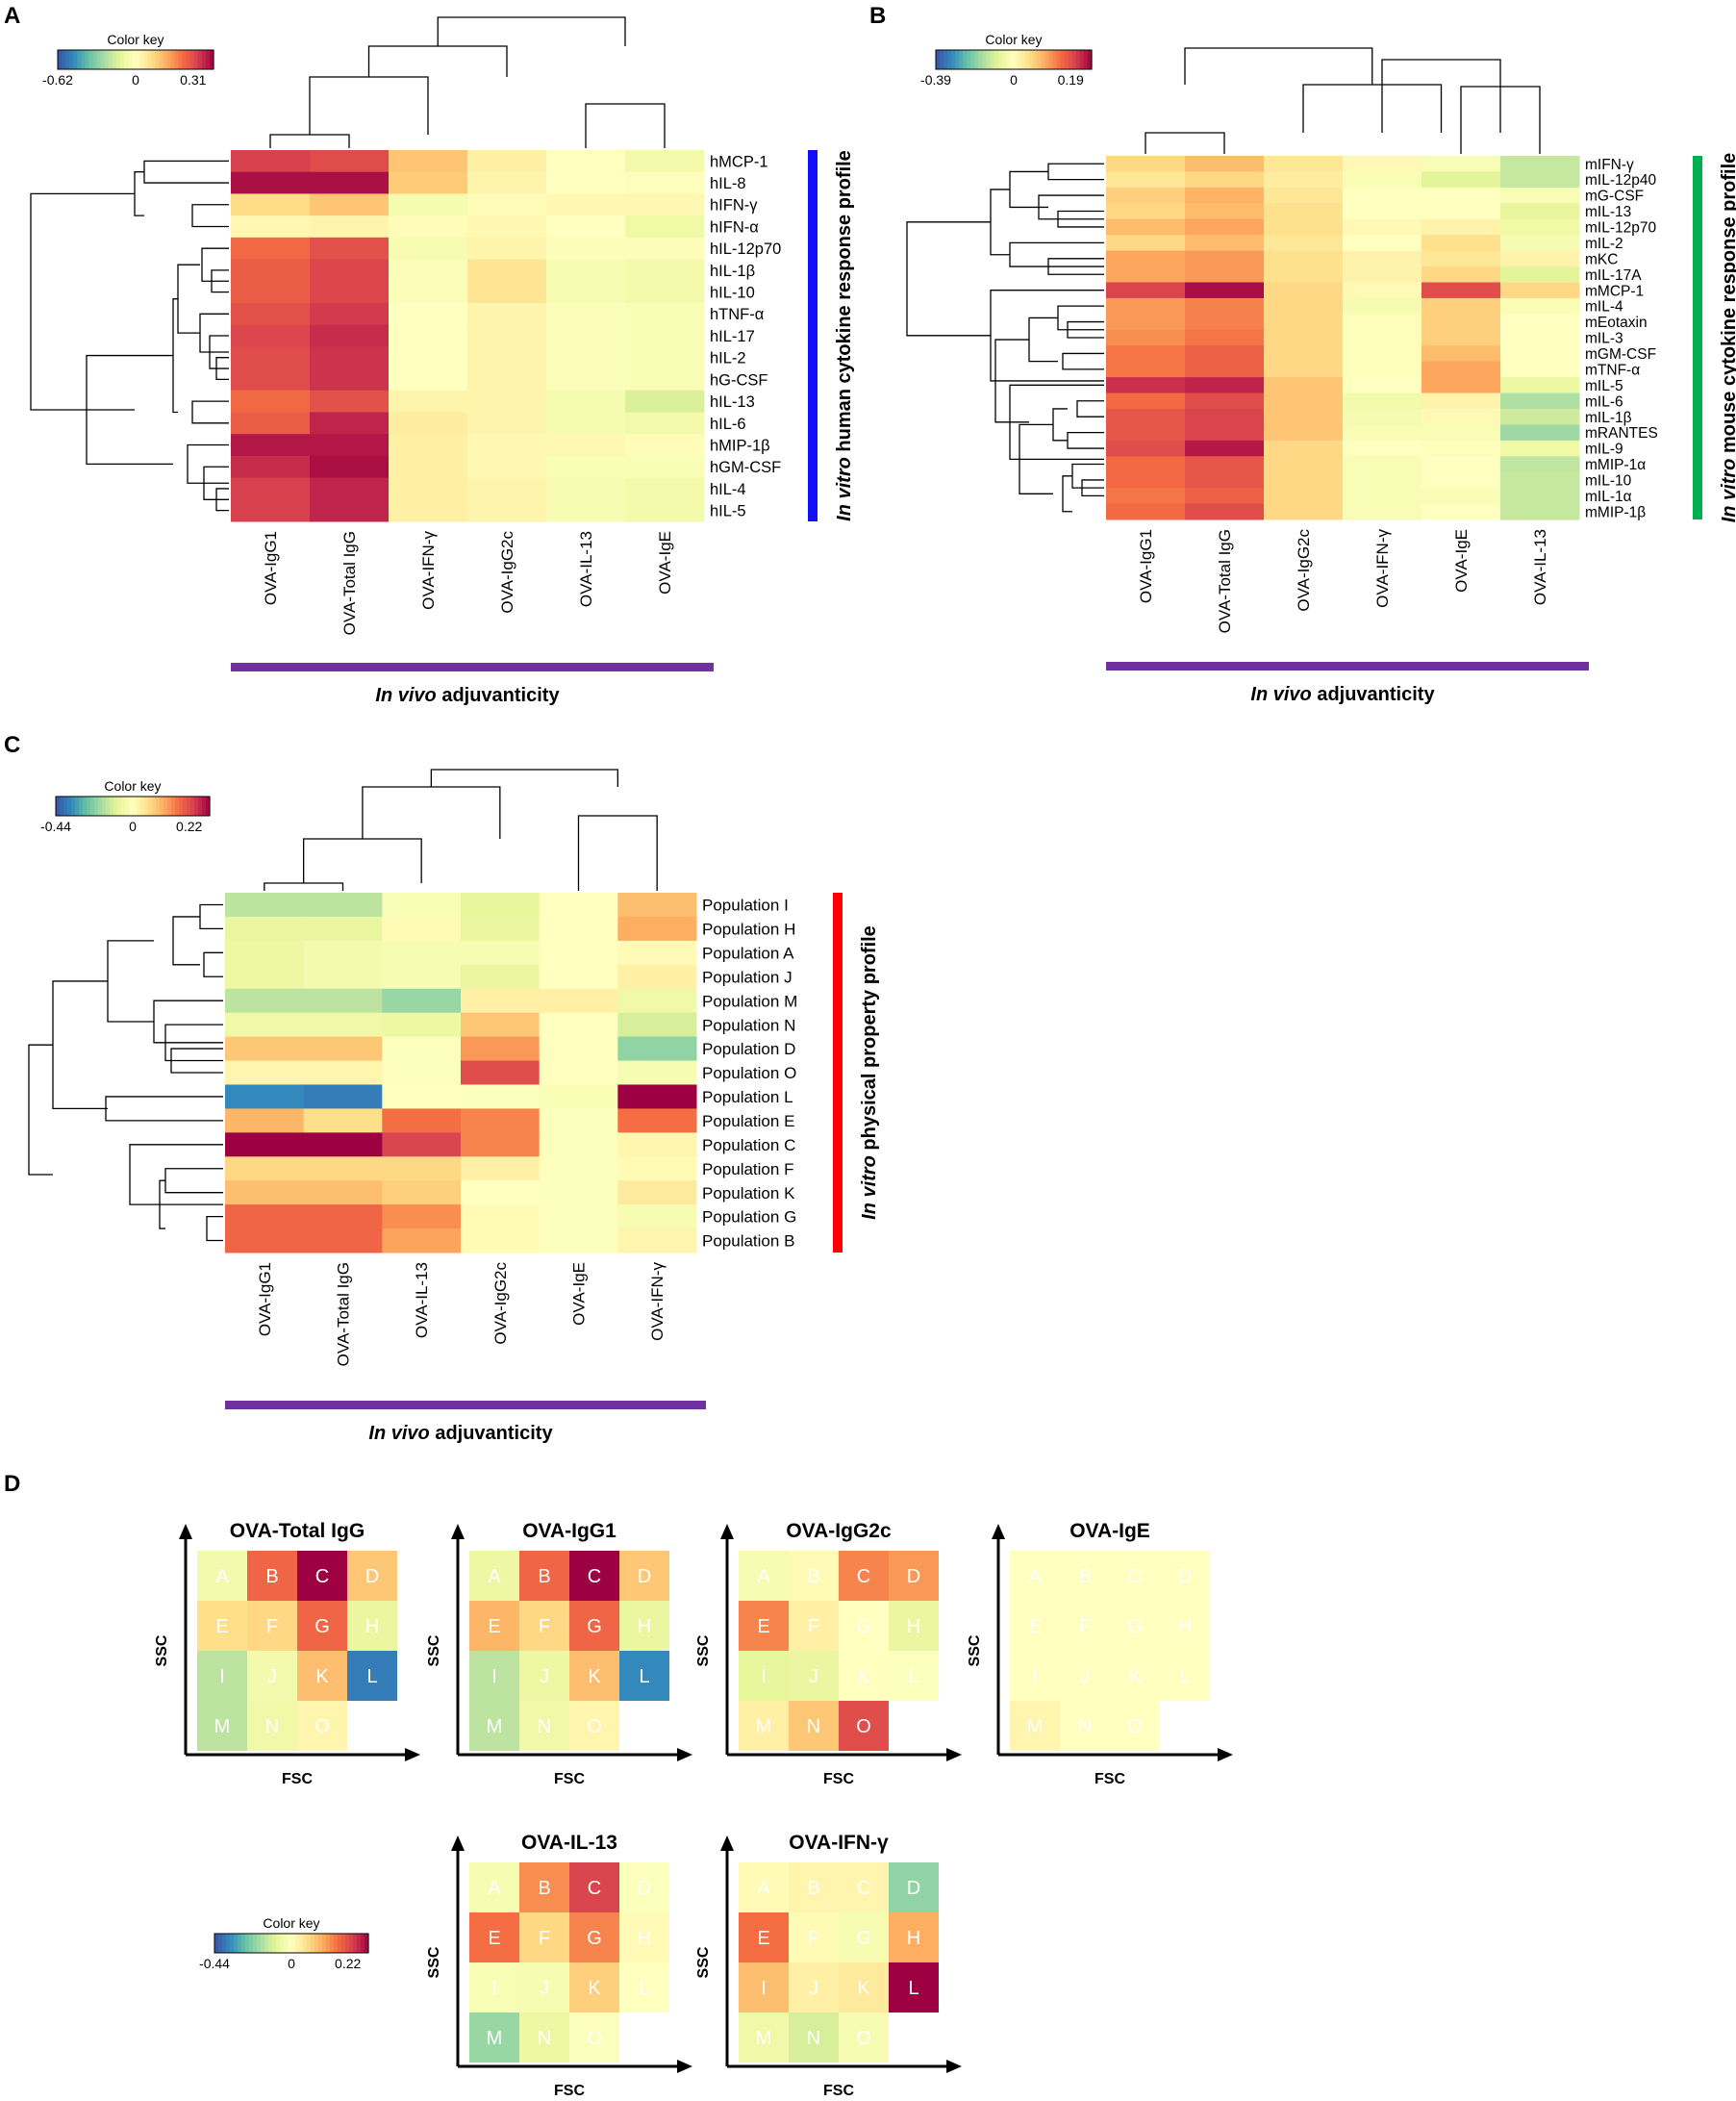 The height and width of the screenshot is (2101, 1736). What do you see at coordinates (1615, 465) in the screenshot?
I see `row-label: mMIP-1α` at bounding box center [1615, 465].